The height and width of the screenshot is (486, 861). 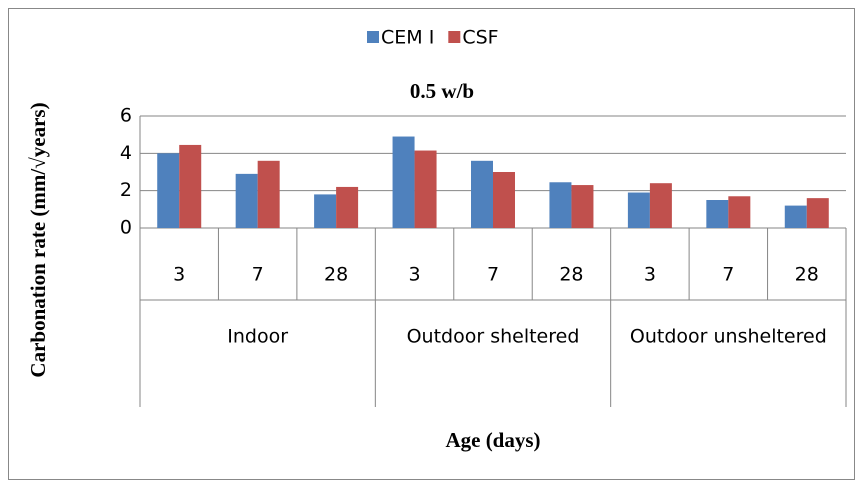 I want to click on y-axis-title: Carbonation rate (mm/√years), so click(x=38, y=239).